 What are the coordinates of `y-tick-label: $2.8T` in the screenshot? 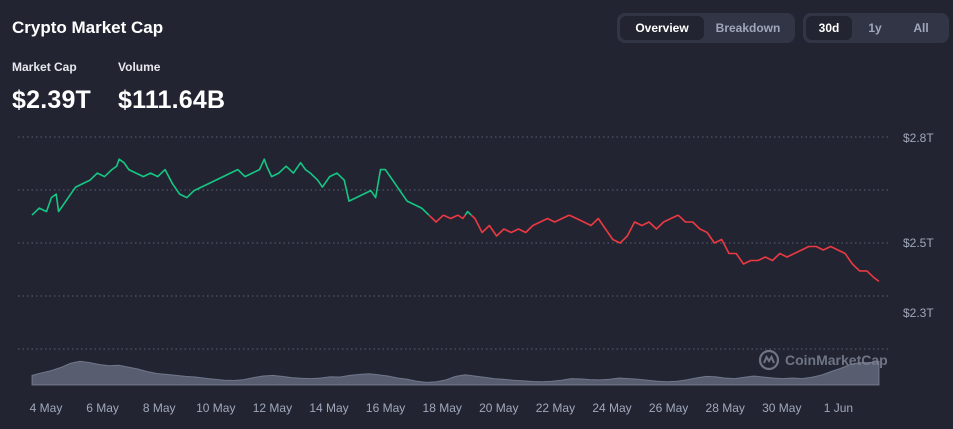 It's located at (918, 138).